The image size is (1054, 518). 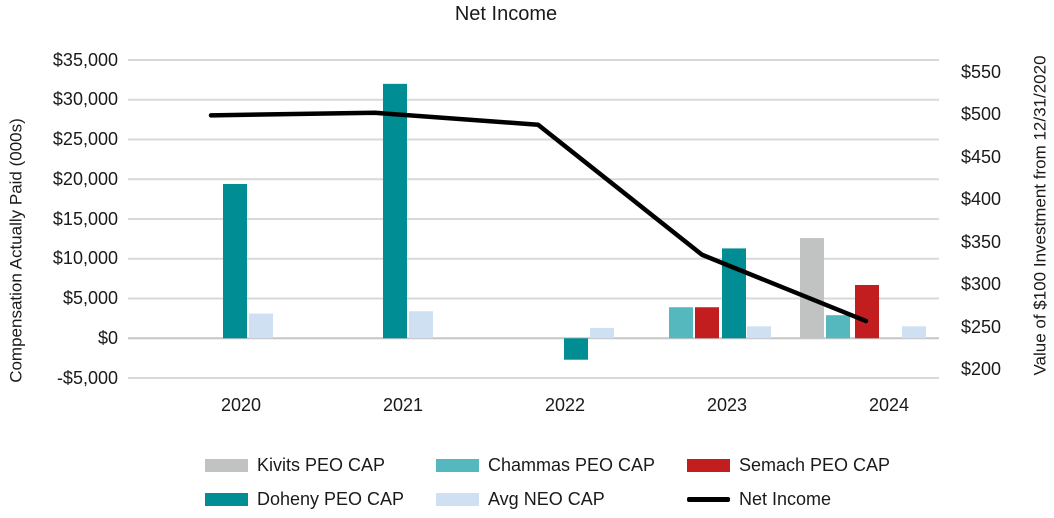 I want to click on legend-item-avg-neo-cap: Avg NEO CAP, so click(x=520, y=499).